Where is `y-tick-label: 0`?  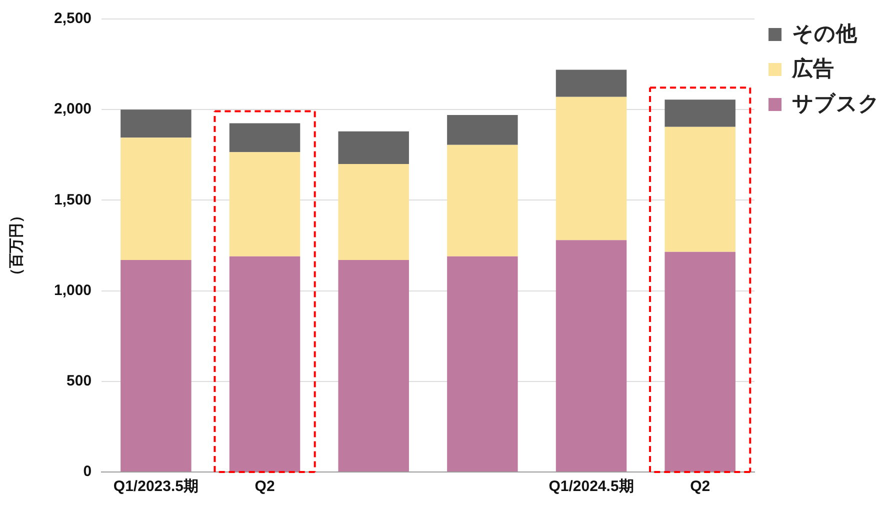 y-tick-label: 0 is located at coordinates (87, 471).